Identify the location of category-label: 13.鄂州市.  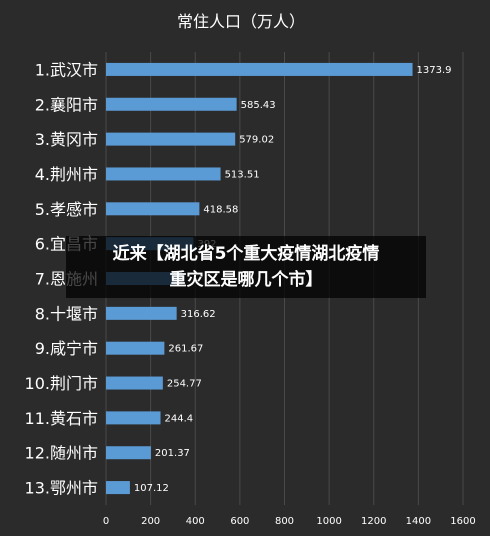
(61, 488).